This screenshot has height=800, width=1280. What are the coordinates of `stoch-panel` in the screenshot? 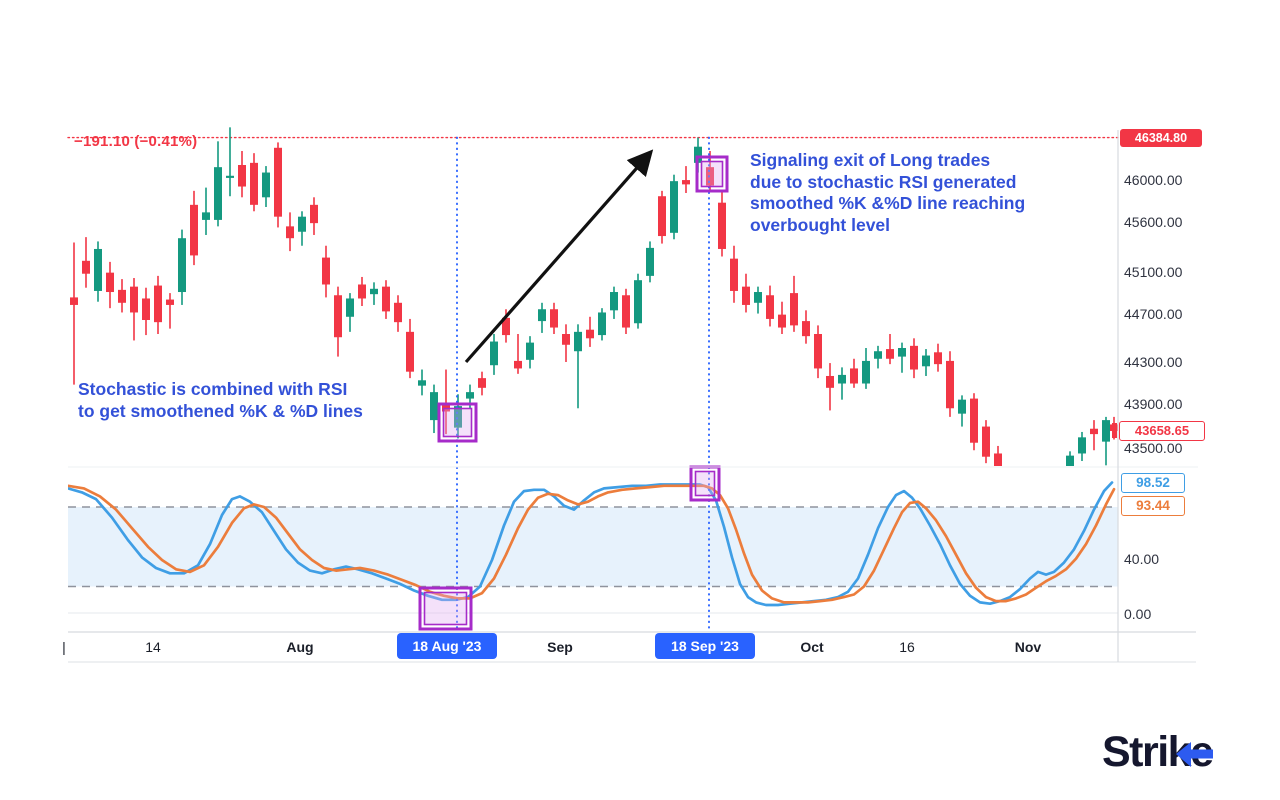 It's located at (593, 547).